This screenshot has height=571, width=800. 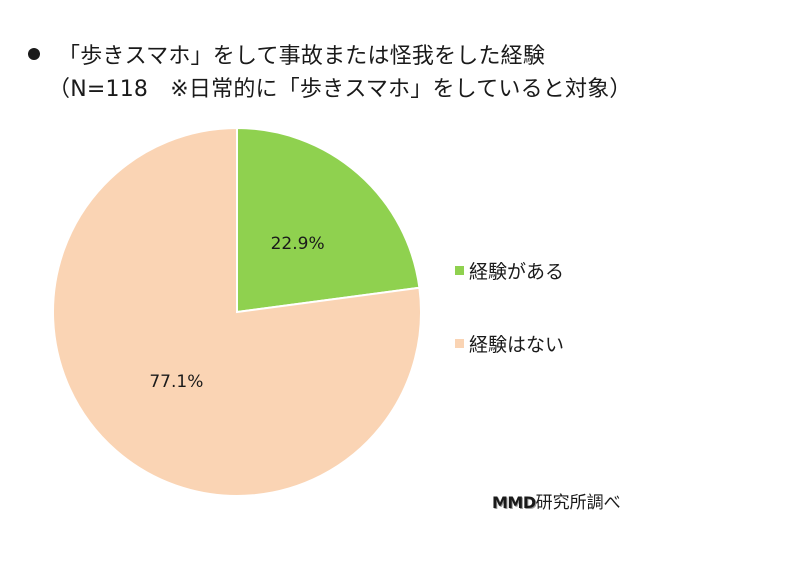 What do you see at coordinates (328, 220) in the screenshot?
I see `pie-slice-experienced` at bounding box center [328, 220].